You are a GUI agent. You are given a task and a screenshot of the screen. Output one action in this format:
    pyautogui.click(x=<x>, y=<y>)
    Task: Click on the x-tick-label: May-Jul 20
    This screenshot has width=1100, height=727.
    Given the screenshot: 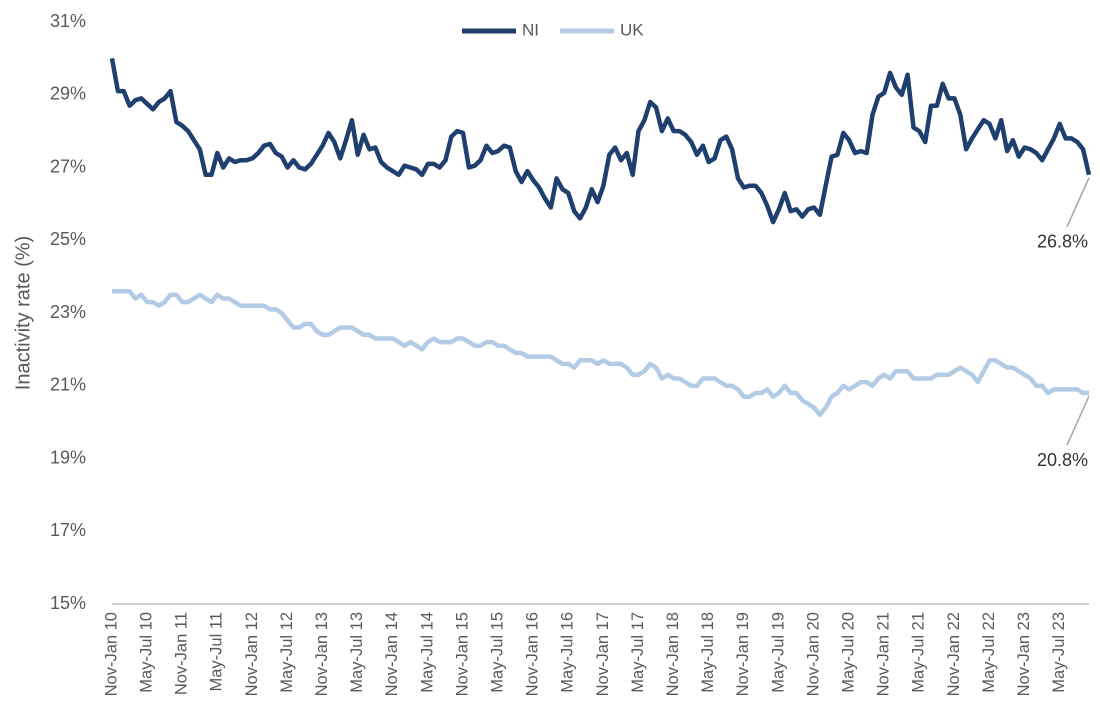 What is the action you would take?
    pyautogui.click(x=848, y=652)
    